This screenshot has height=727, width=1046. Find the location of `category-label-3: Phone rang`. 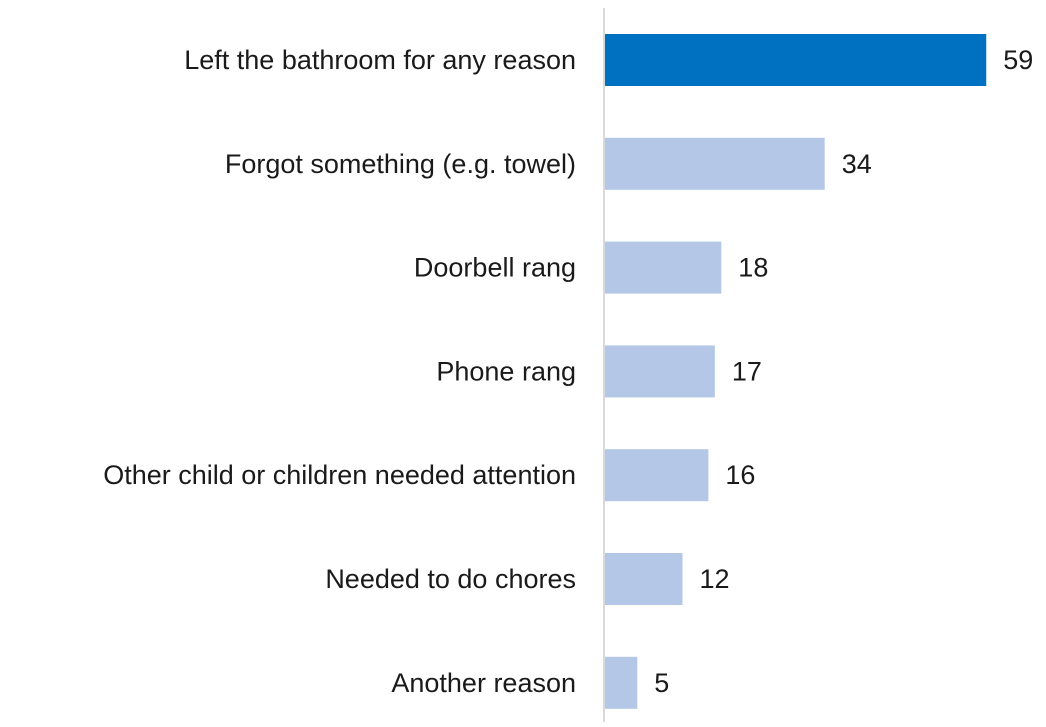

category-label-3: Phone rang is located at coordinates (506, 371).